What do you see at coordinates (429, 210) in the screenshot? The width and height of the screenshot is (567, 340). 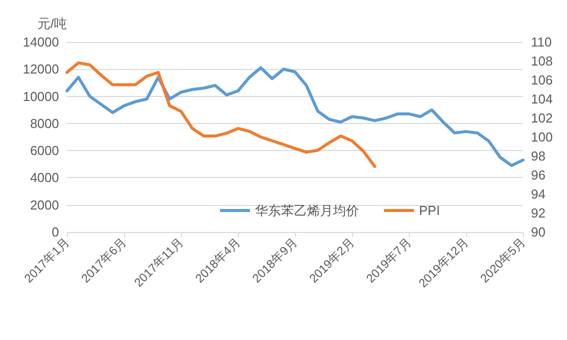 I see `legend-label: PPI` at bounding box center [429, 210].